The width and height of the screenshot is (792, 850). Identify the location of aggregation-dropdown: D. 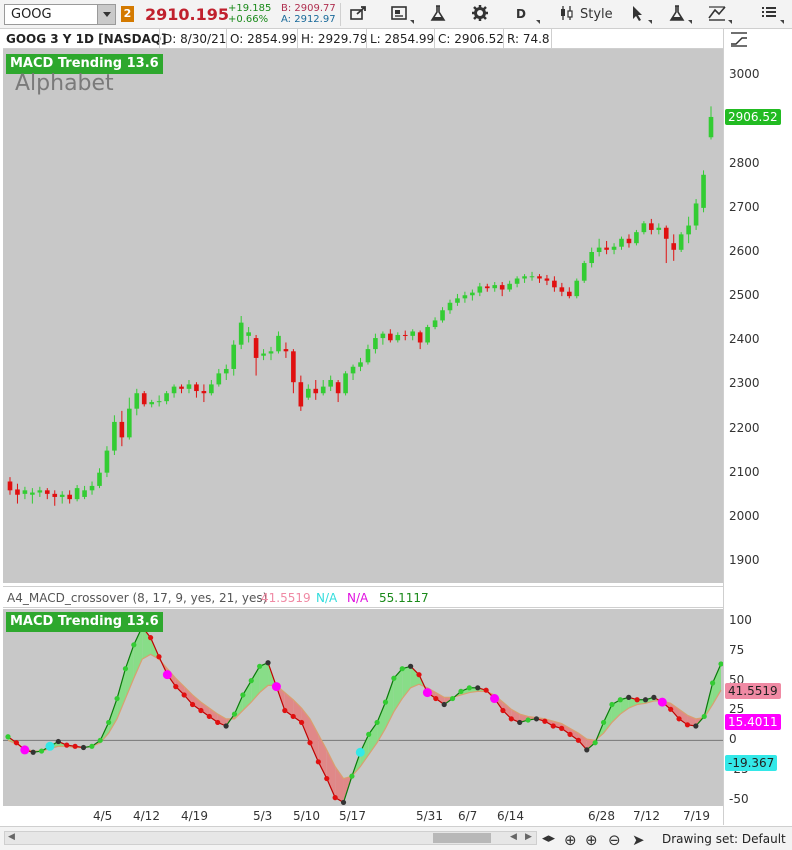
(521, 14).